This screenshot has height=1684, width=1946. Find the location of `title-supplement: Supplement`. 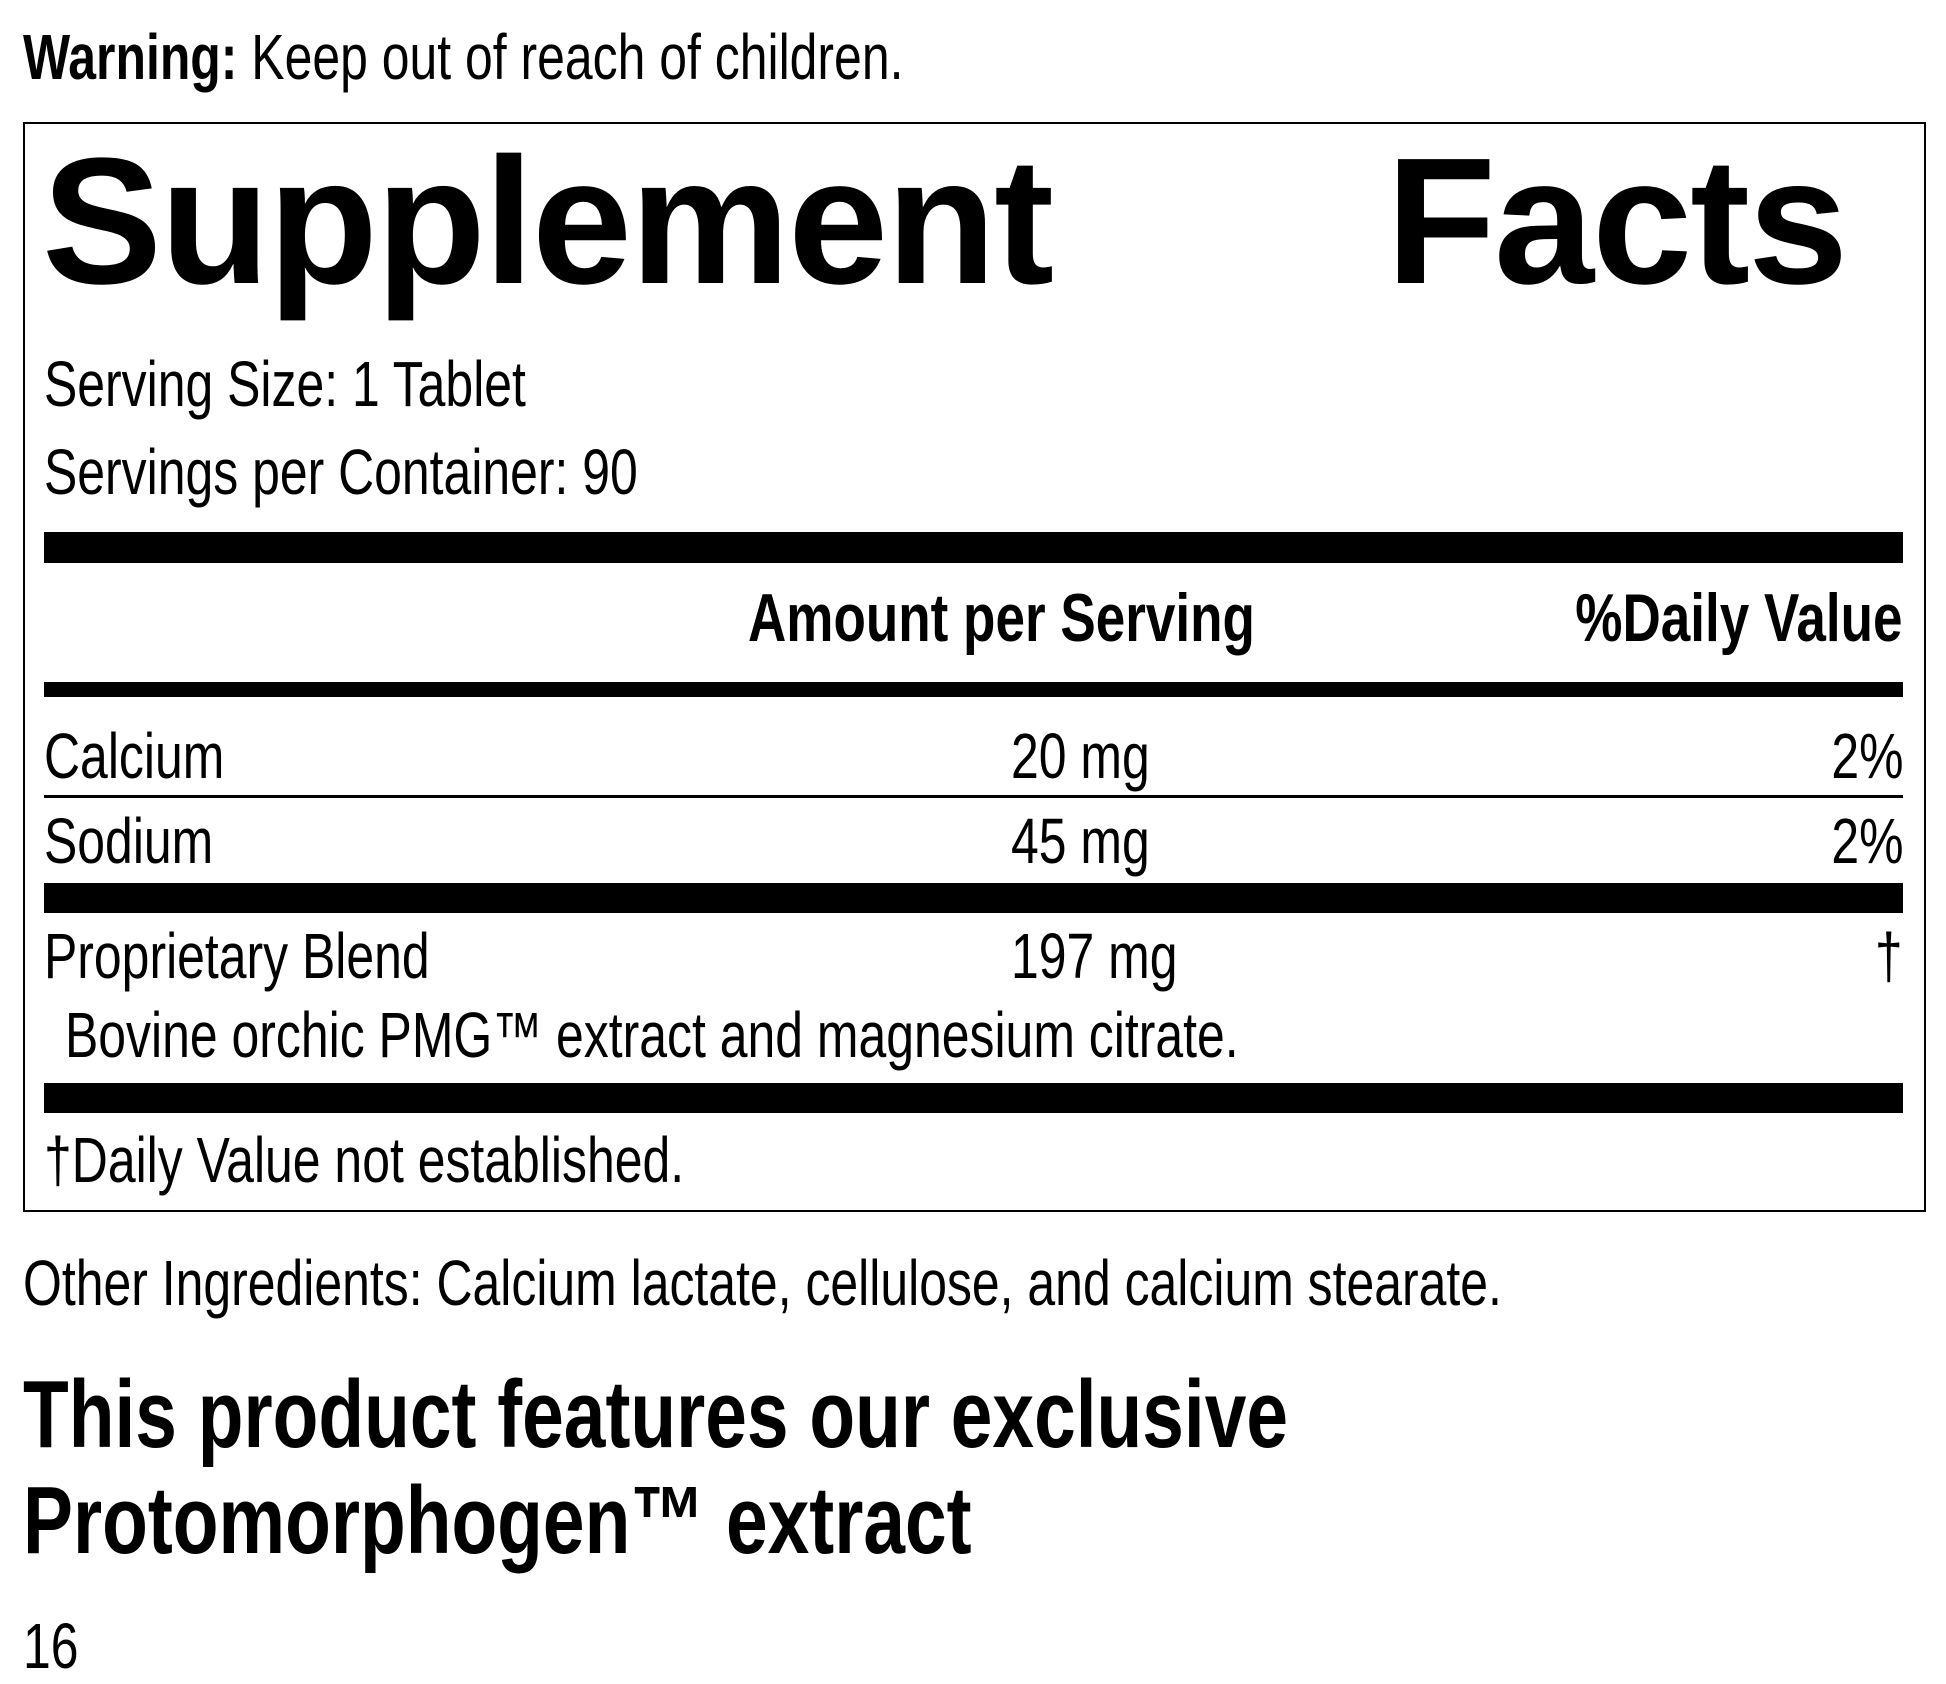

title-supplement: Supplement is located at coordinates (548, 221).